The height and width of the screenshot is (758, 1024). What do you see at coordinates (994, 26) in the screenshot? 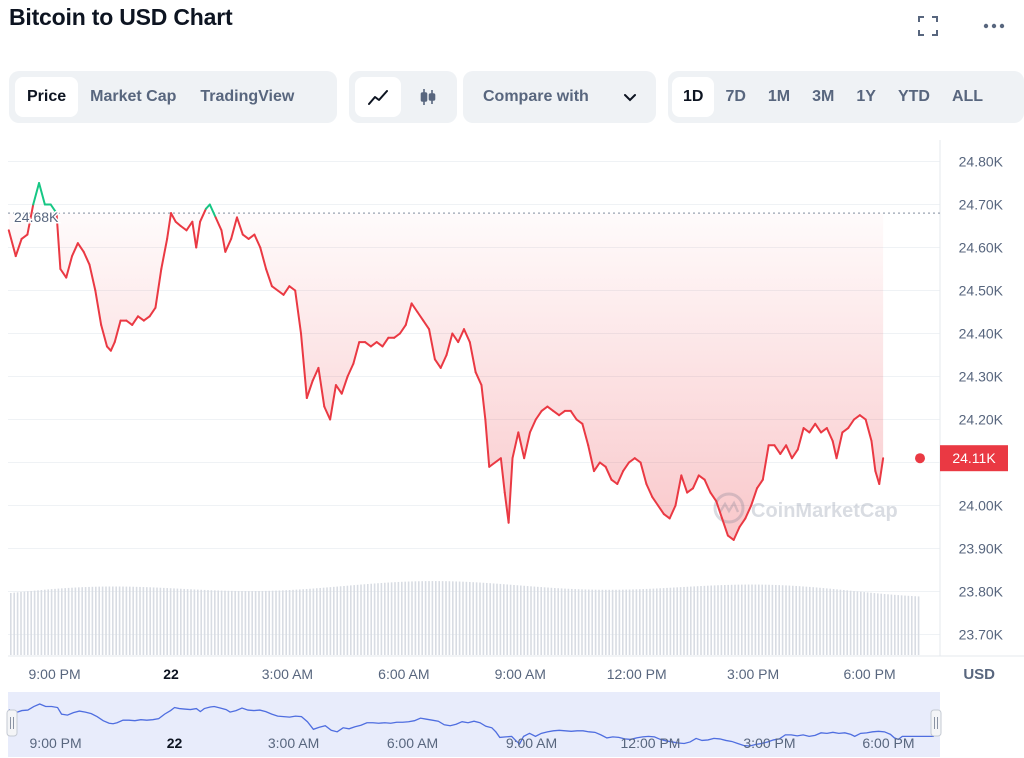
I see `more-options-icon` at bounding box center [994, 26].